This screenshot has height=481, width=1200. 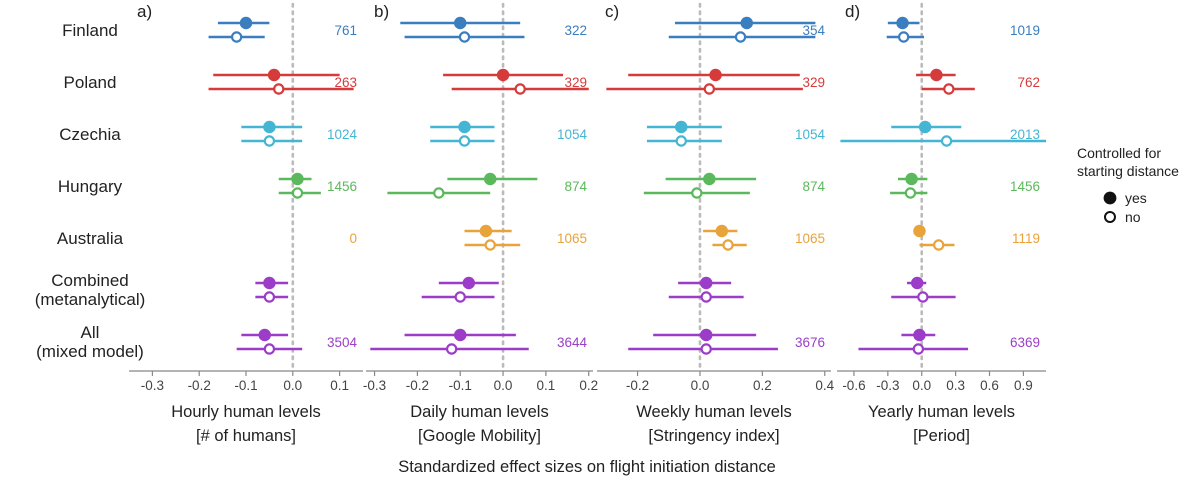 I want to click on row-label-all: All, so click(x=90, y=332).